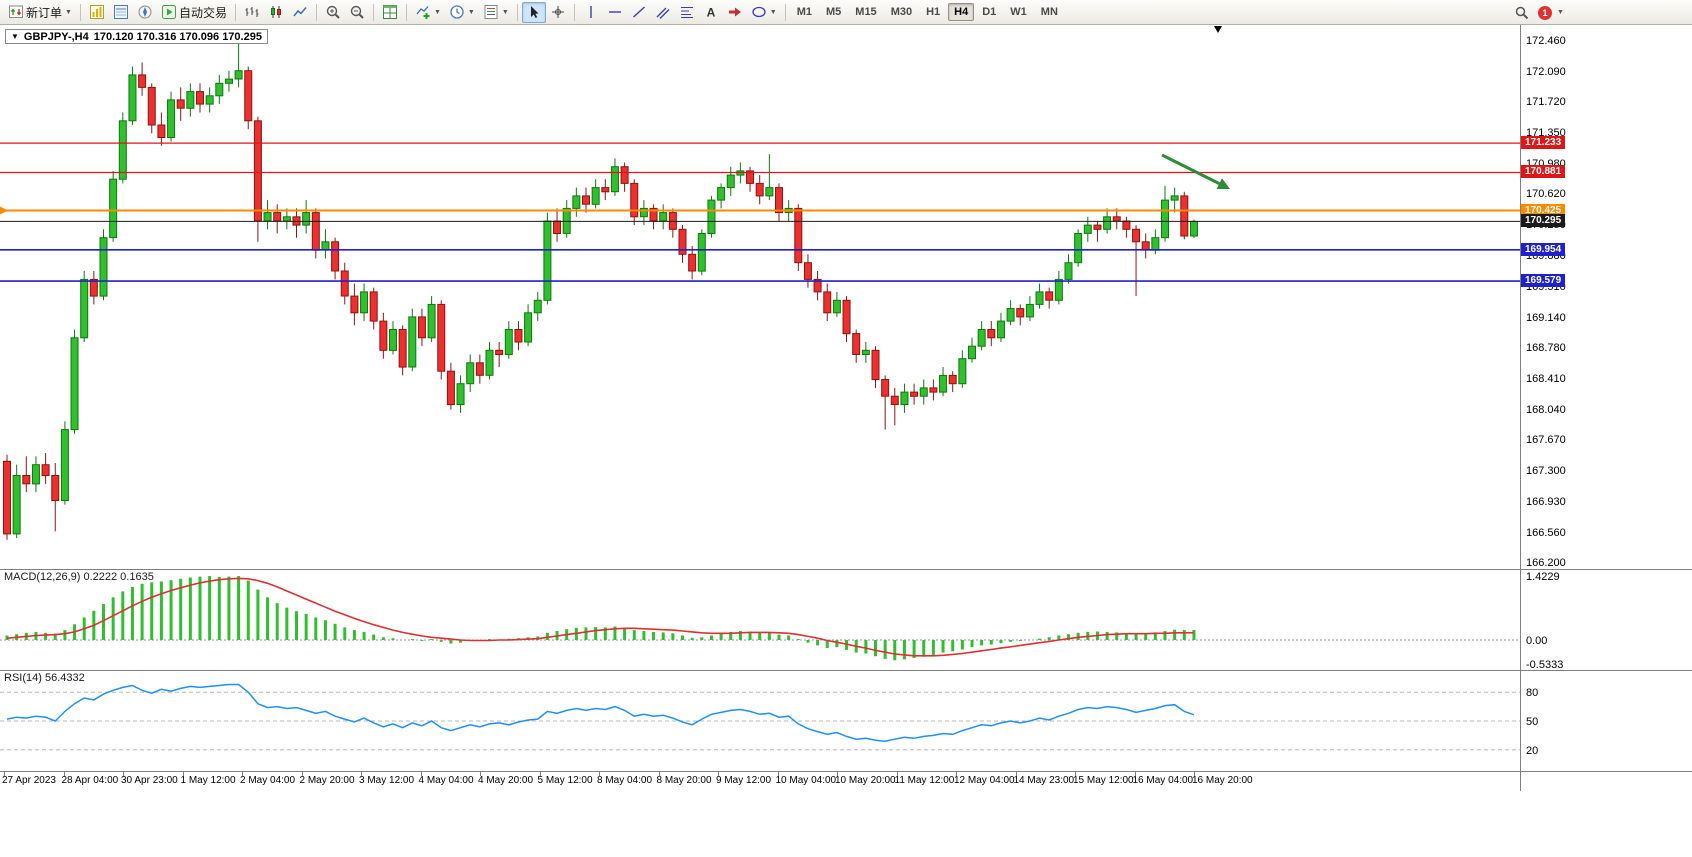 This screenshot has width=1692, height=857. I want to click on rsi-chart-canvas, so click(760, 721).